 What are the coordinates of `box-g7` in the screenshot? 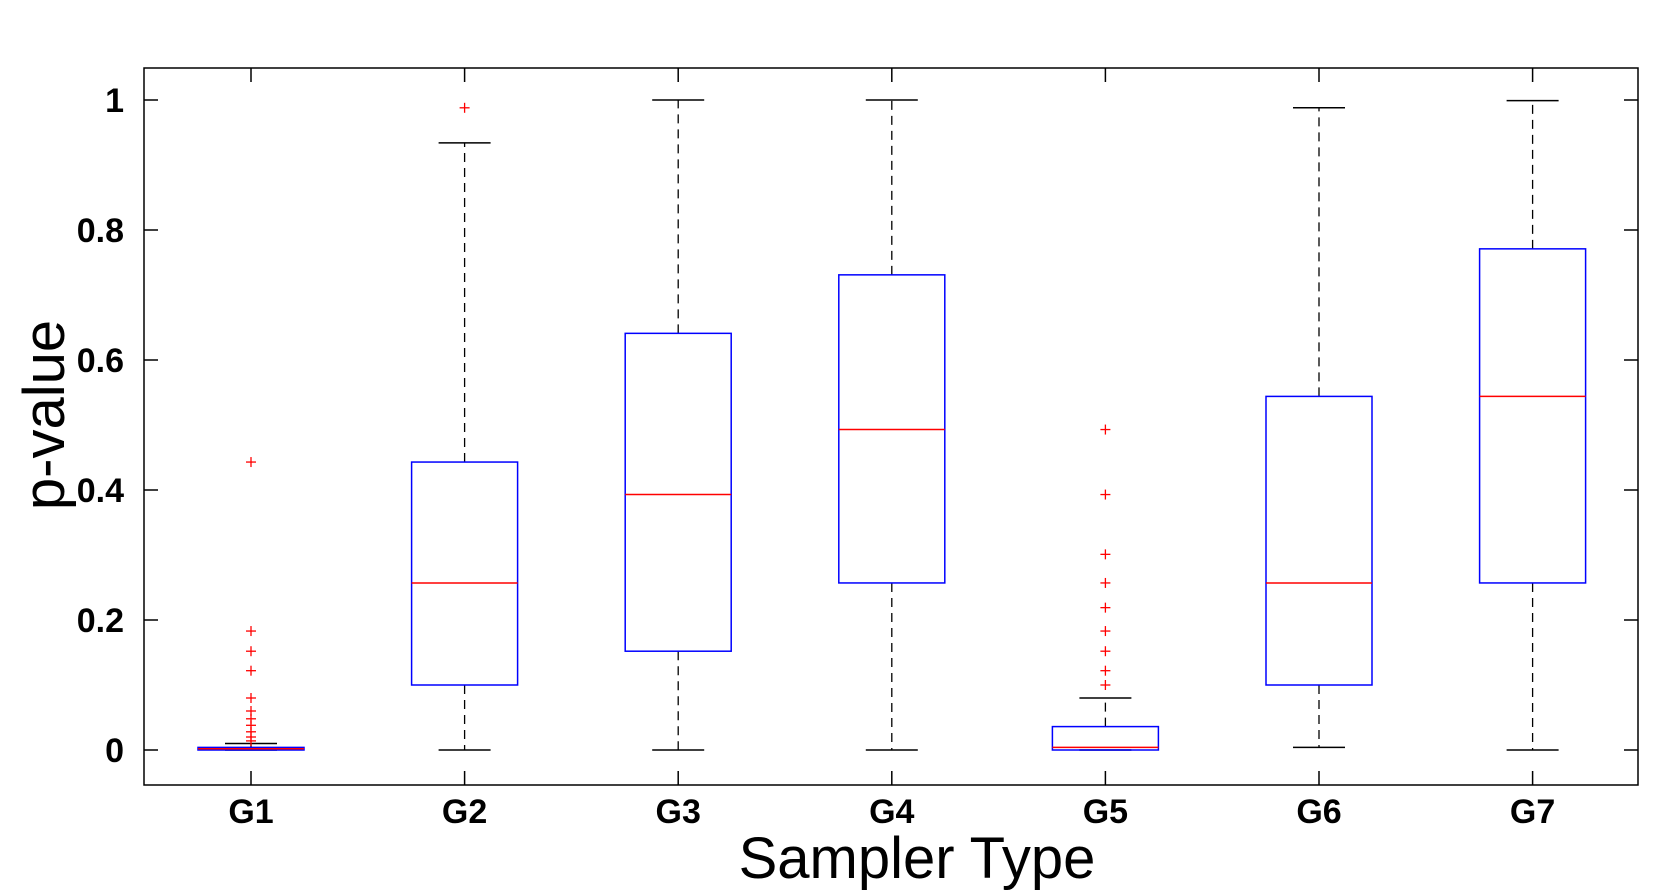 It's located at (1532, 425).